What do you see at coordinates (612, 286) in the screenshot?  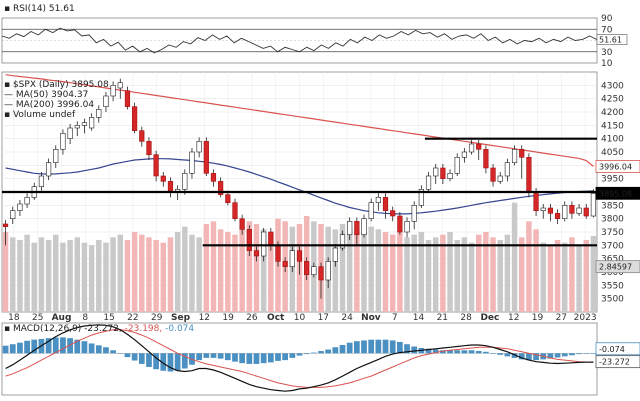 I see `price-tick-label: 3550` at bounding box center [612, 286].